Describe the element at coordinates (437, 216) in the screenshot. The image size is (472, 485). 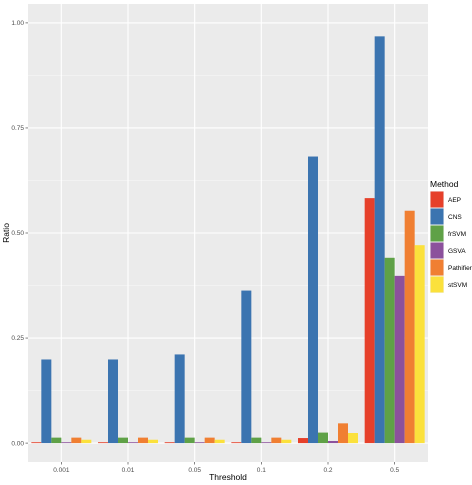
I see `legend-swatch-cns` at that location.